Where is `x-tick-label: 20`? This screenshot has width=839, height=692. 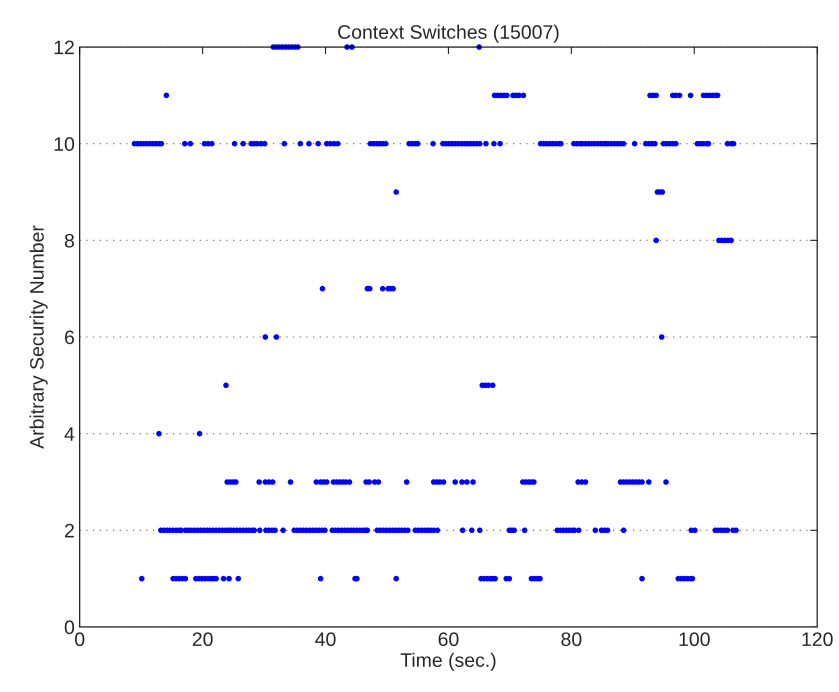 x-tick-label: 20 is located at coordinates (202, 639).